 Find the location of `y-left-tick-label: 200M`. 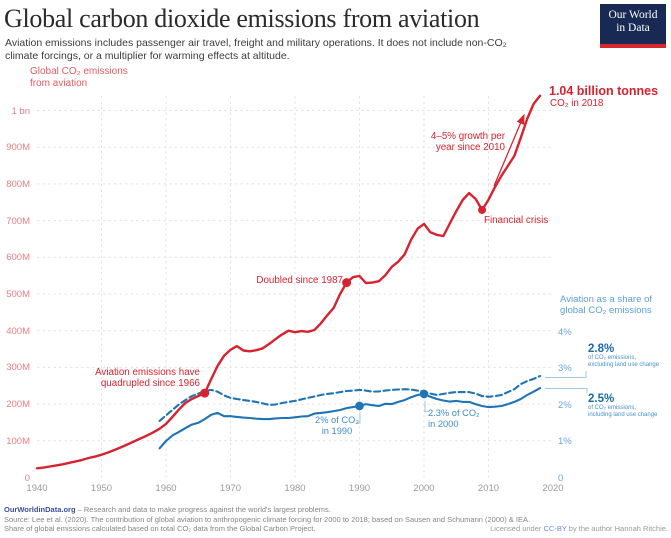

y-left-tick-label: 200M is located at coordinates (18, 405).